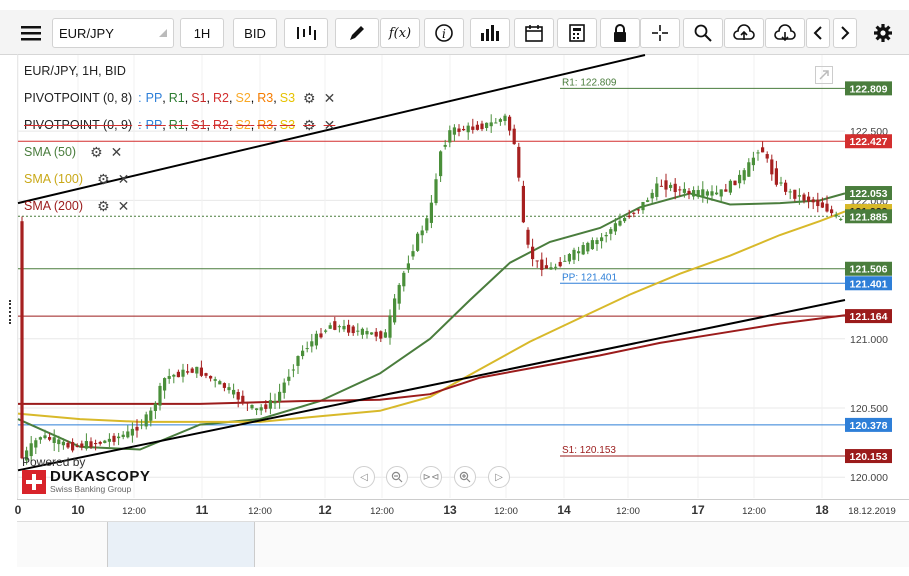  Describe the element at coordinates (100, 476) in the screenshot. I see `dukascopy-name: DUKASCOPY` at that location.